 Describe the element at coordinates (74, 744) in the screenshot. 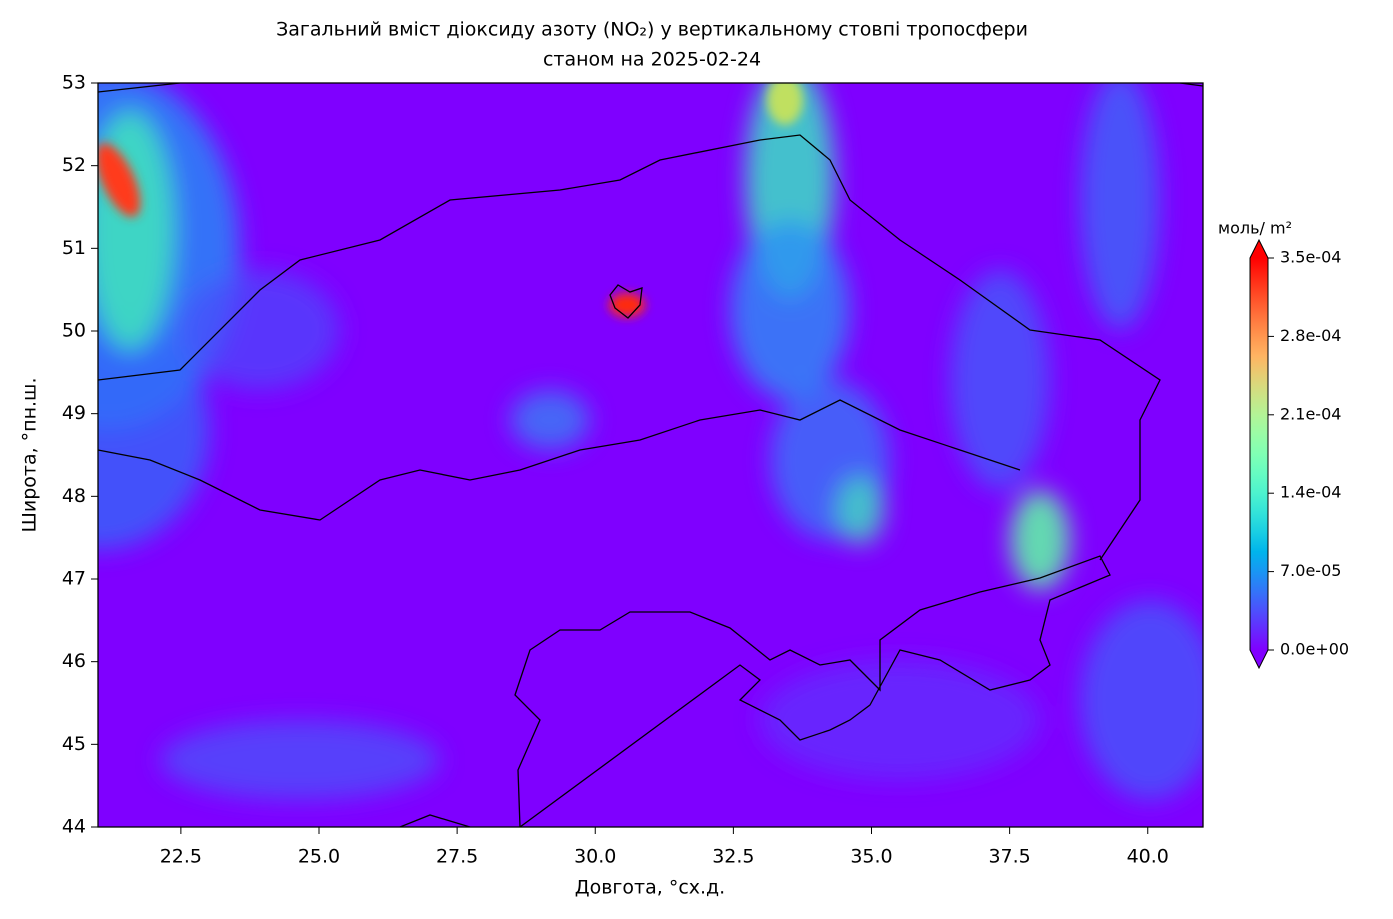

I see `y-tick-label: 45` at that location.